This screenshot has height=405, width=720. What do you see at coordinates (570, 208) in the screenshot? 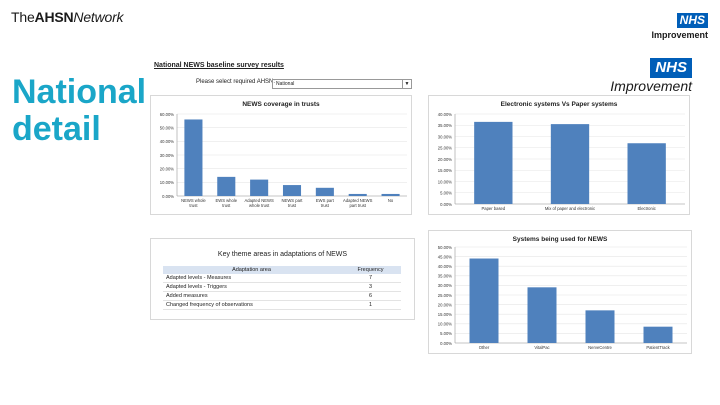
I see `x-tick-label: Mix of paper and electronic` at bounding box center [570, 208].